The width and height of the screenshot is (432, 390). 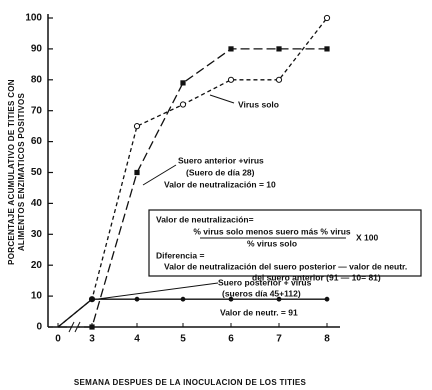 I want to click on y-tick-label: 50, so click(x=37, y=172).